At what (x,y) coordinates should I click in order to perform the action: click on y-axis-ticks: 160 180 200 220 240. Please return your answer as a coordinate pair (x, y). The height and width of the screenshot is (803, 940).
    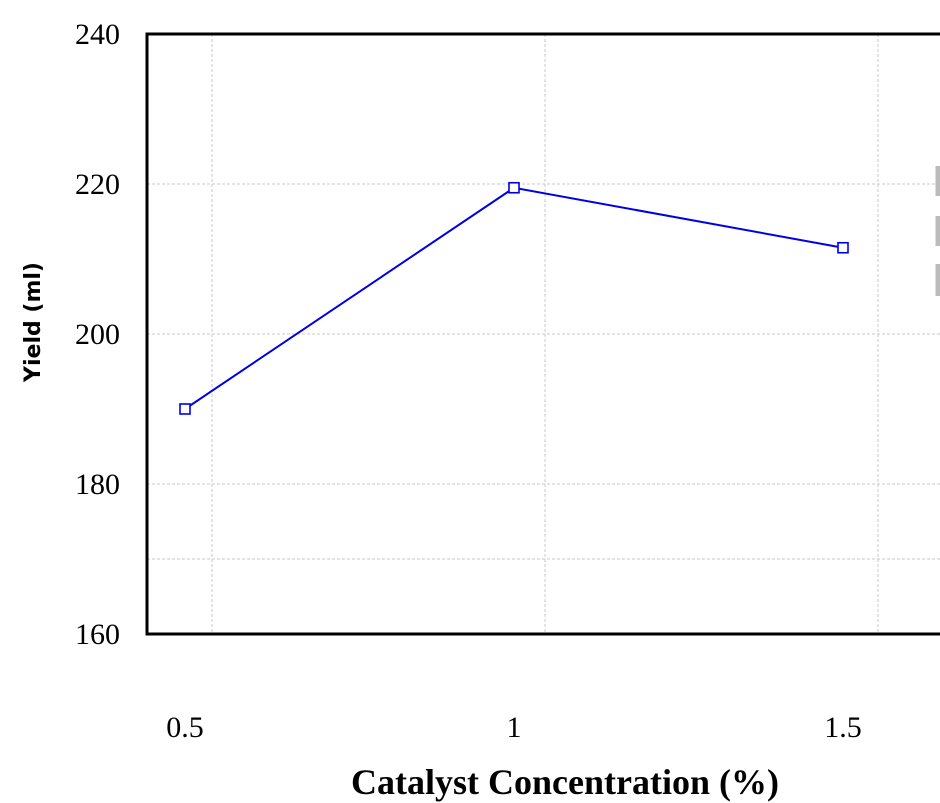
    Looking at the image, I should click on (97, 334).